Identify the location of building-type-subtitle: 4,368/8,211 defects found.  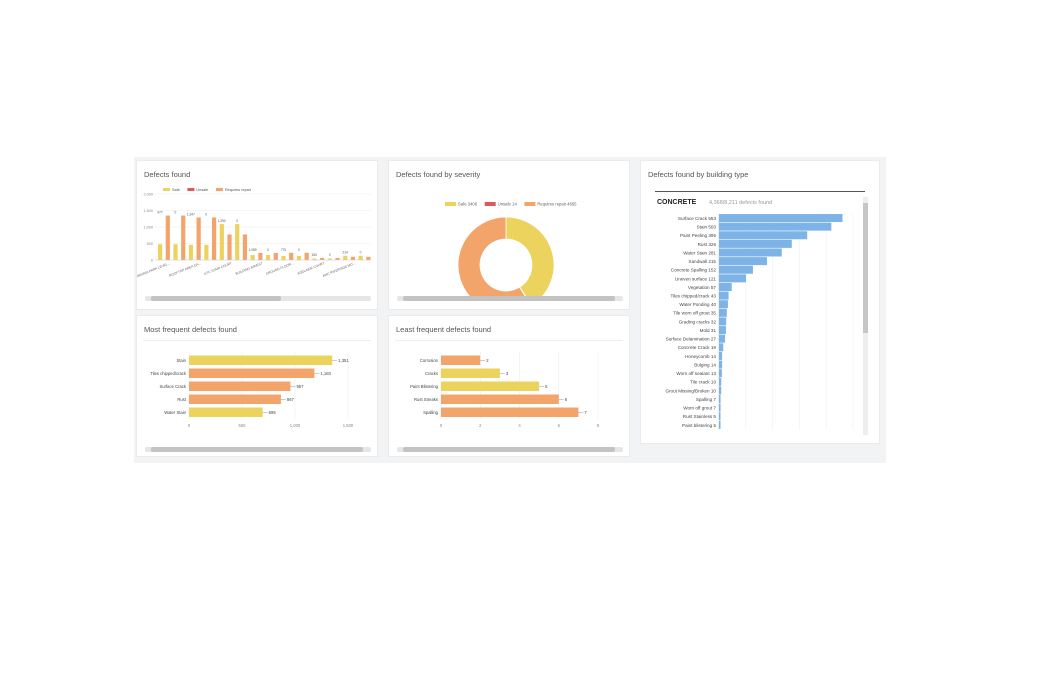
(741, 203).